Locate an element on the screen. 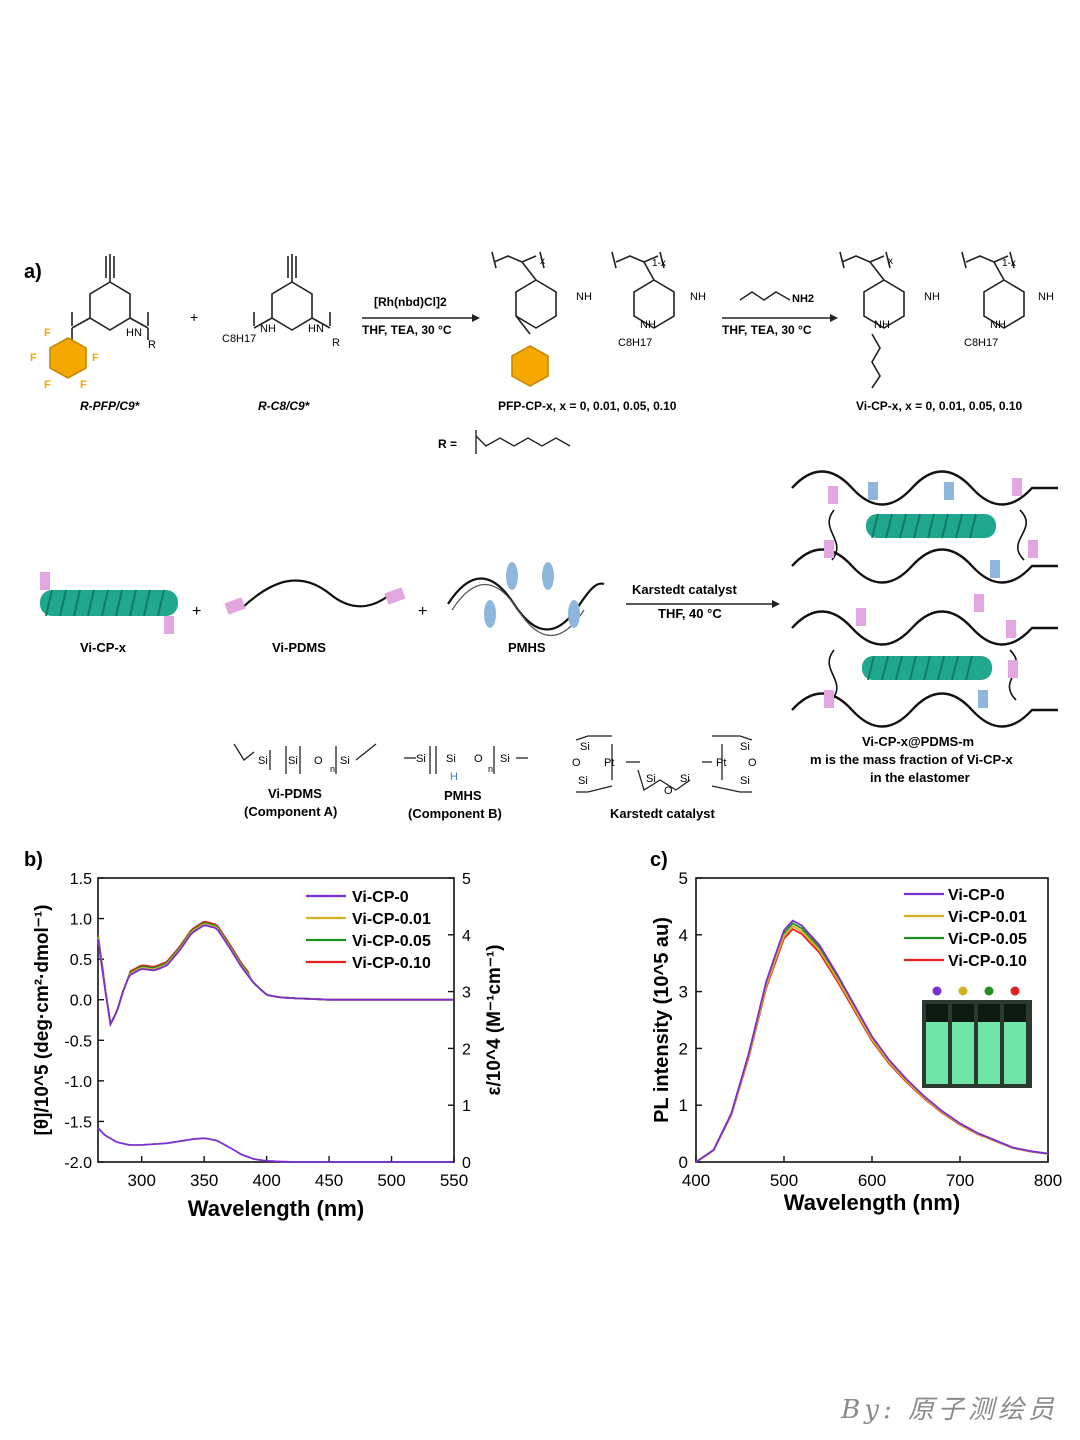  reaction1-conditions: THF, TEA, 30 °C is located at coordinates (407, 330).